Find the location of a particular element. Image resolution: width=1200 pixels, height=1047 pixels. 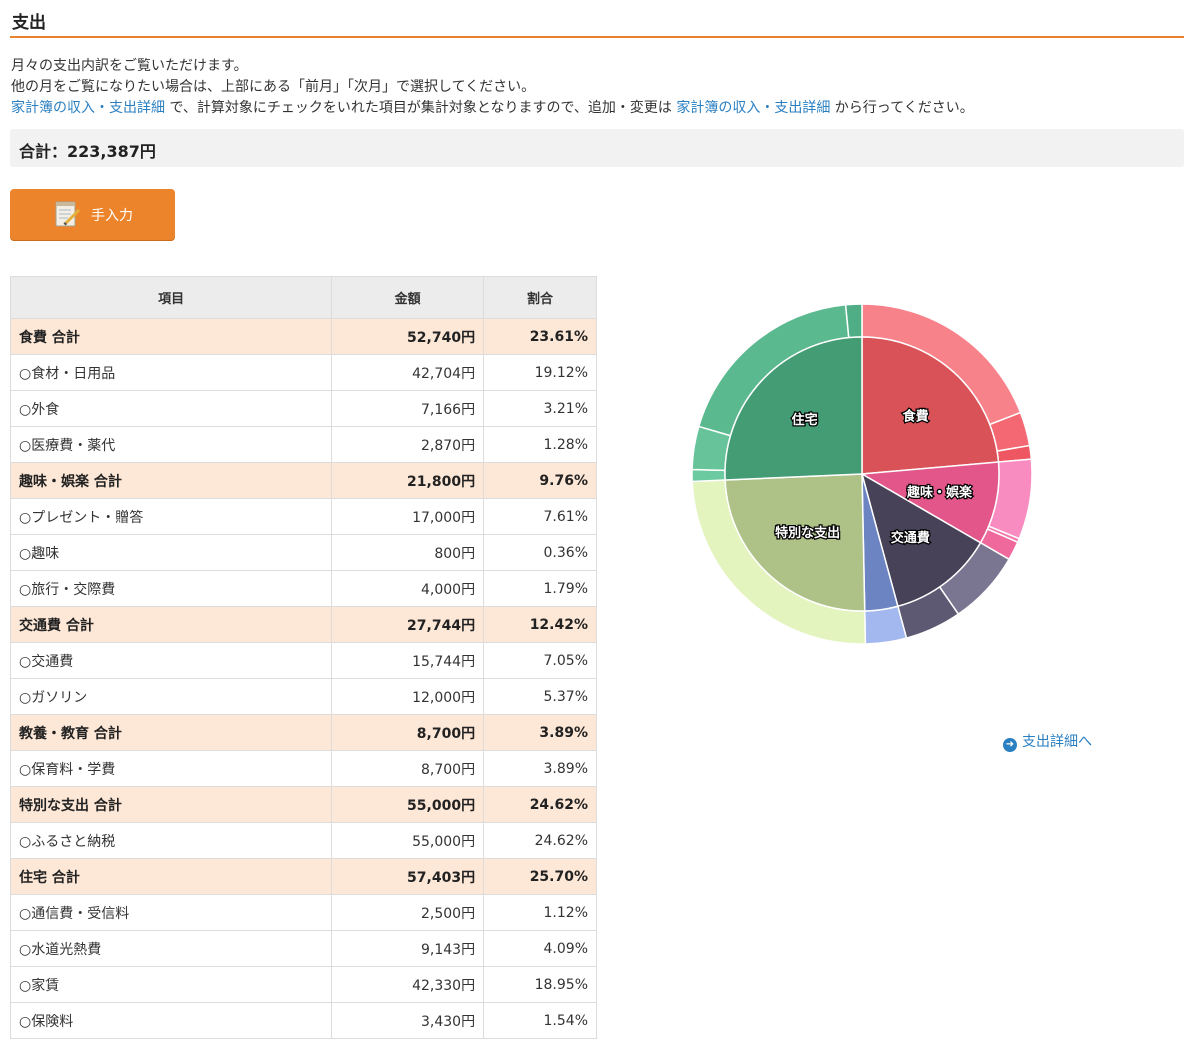

row-label: ○通信費・受信料 is located at coordinates (171, 912).